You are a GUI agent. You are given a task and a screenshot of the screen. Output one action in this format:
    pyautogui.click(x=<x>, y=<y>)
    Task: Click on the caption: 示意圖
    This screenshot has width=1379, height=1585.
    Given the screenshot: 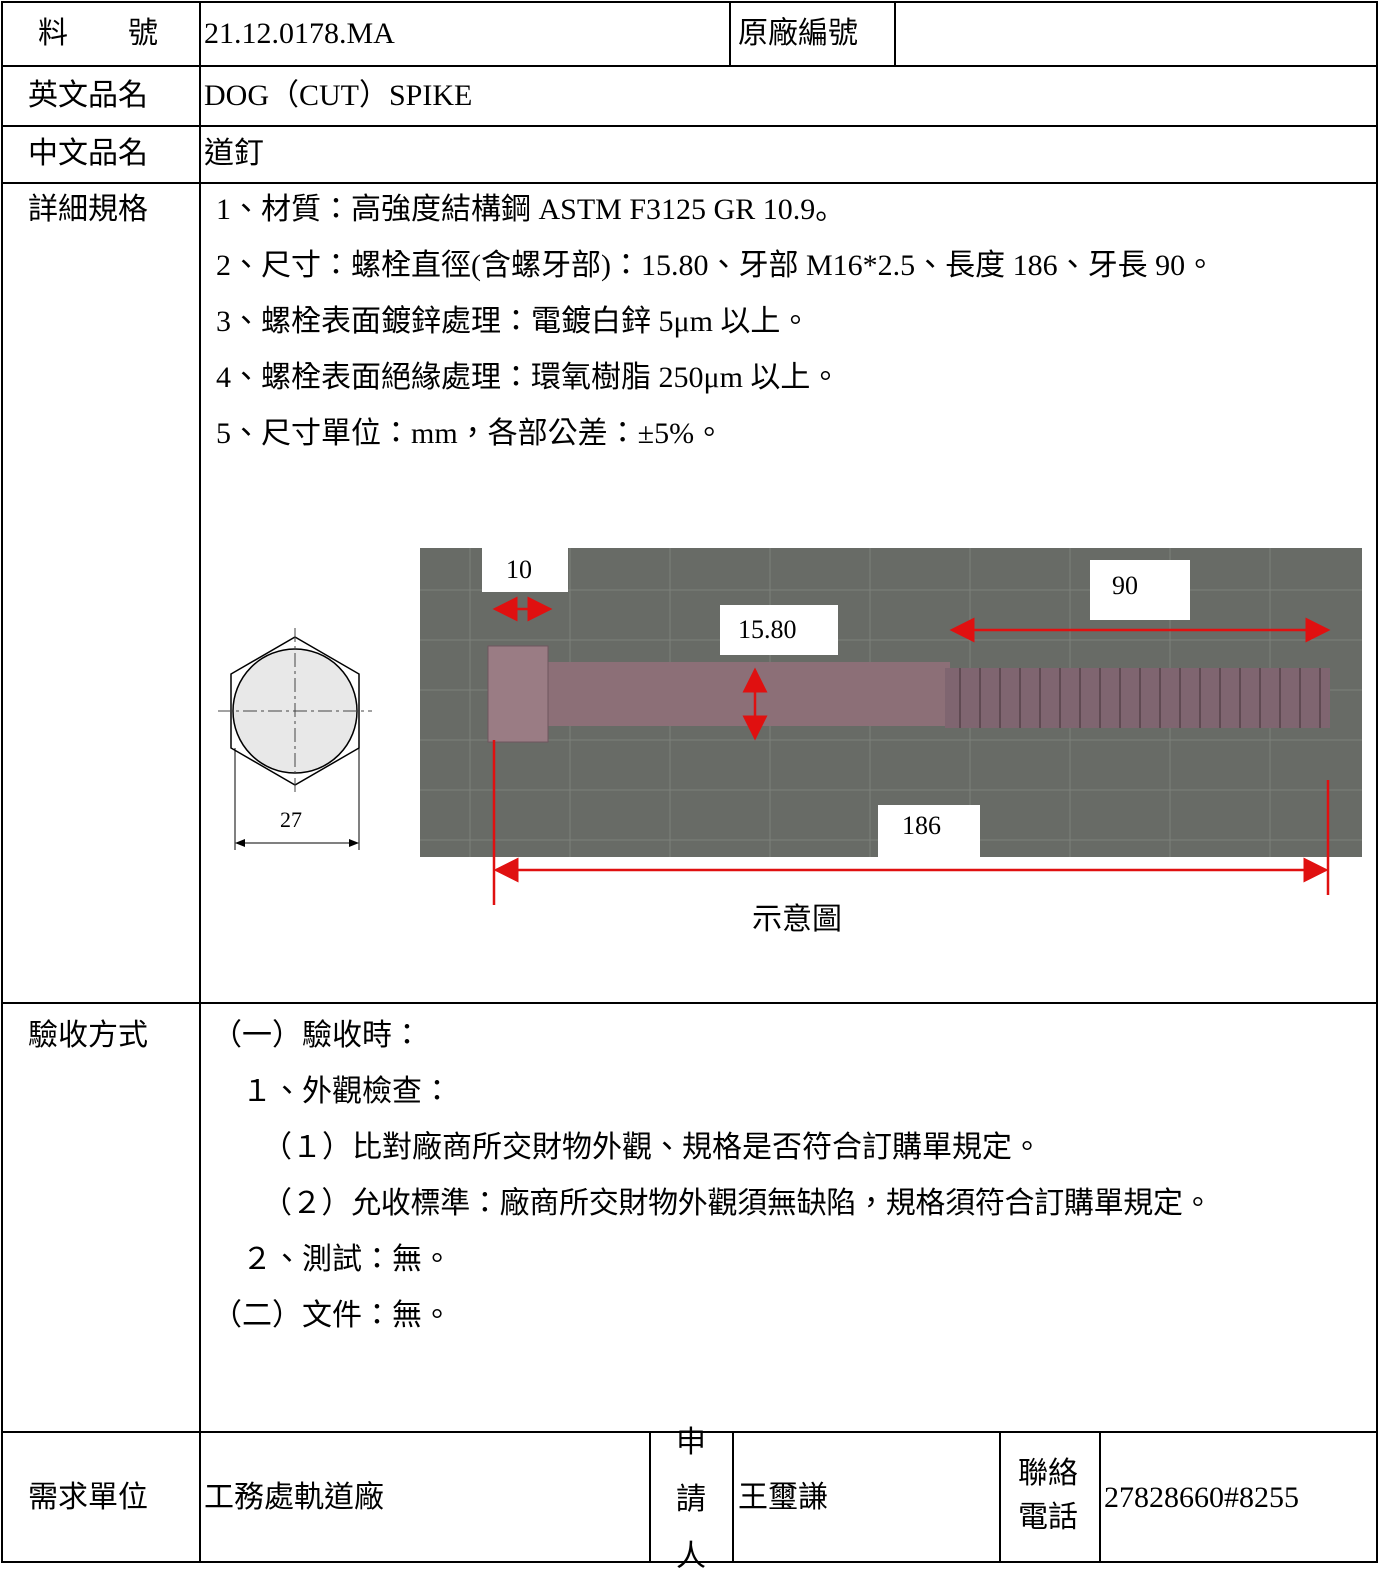 What is the action you would take?
    pyautogui.click(x=797, y=919)
    